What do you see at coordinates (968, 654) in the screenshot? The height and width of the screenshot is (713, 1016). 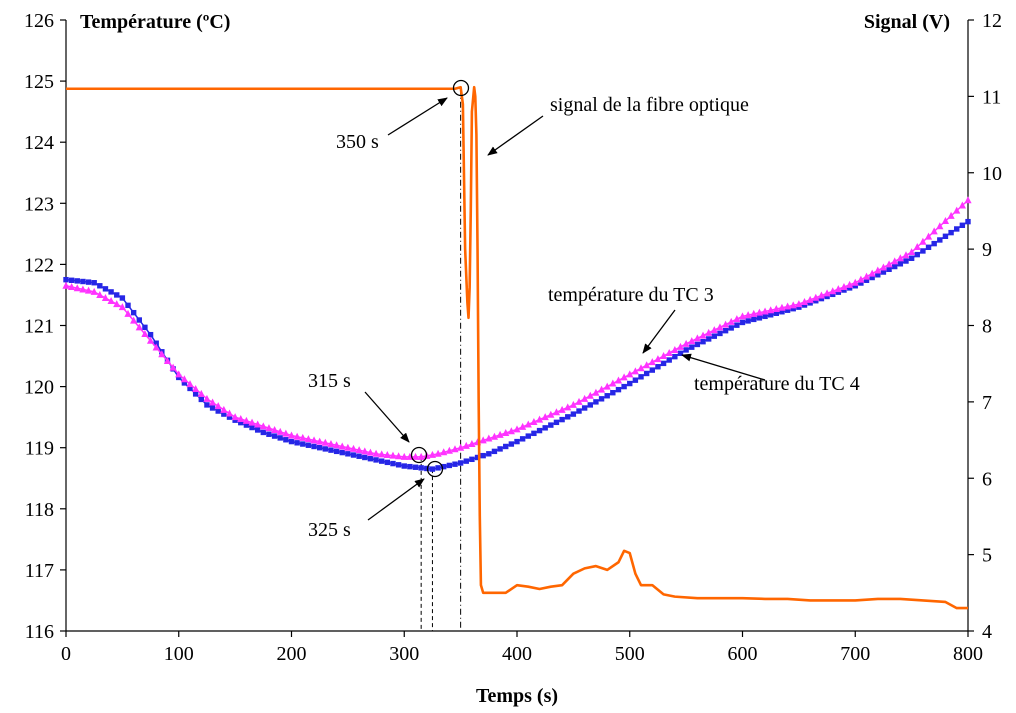 I see `x-tick-label: 800` at bounding box center [968, 654].